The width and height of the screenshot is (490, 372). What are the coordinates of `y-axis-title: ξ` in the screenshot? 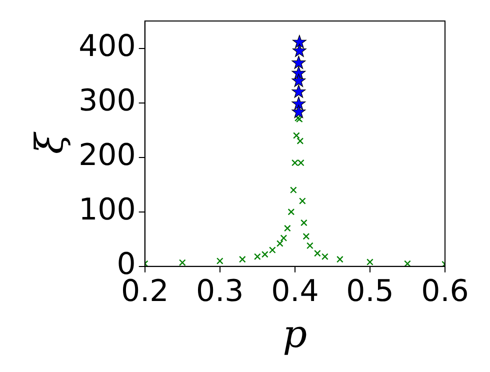 It's located at (50, 142).